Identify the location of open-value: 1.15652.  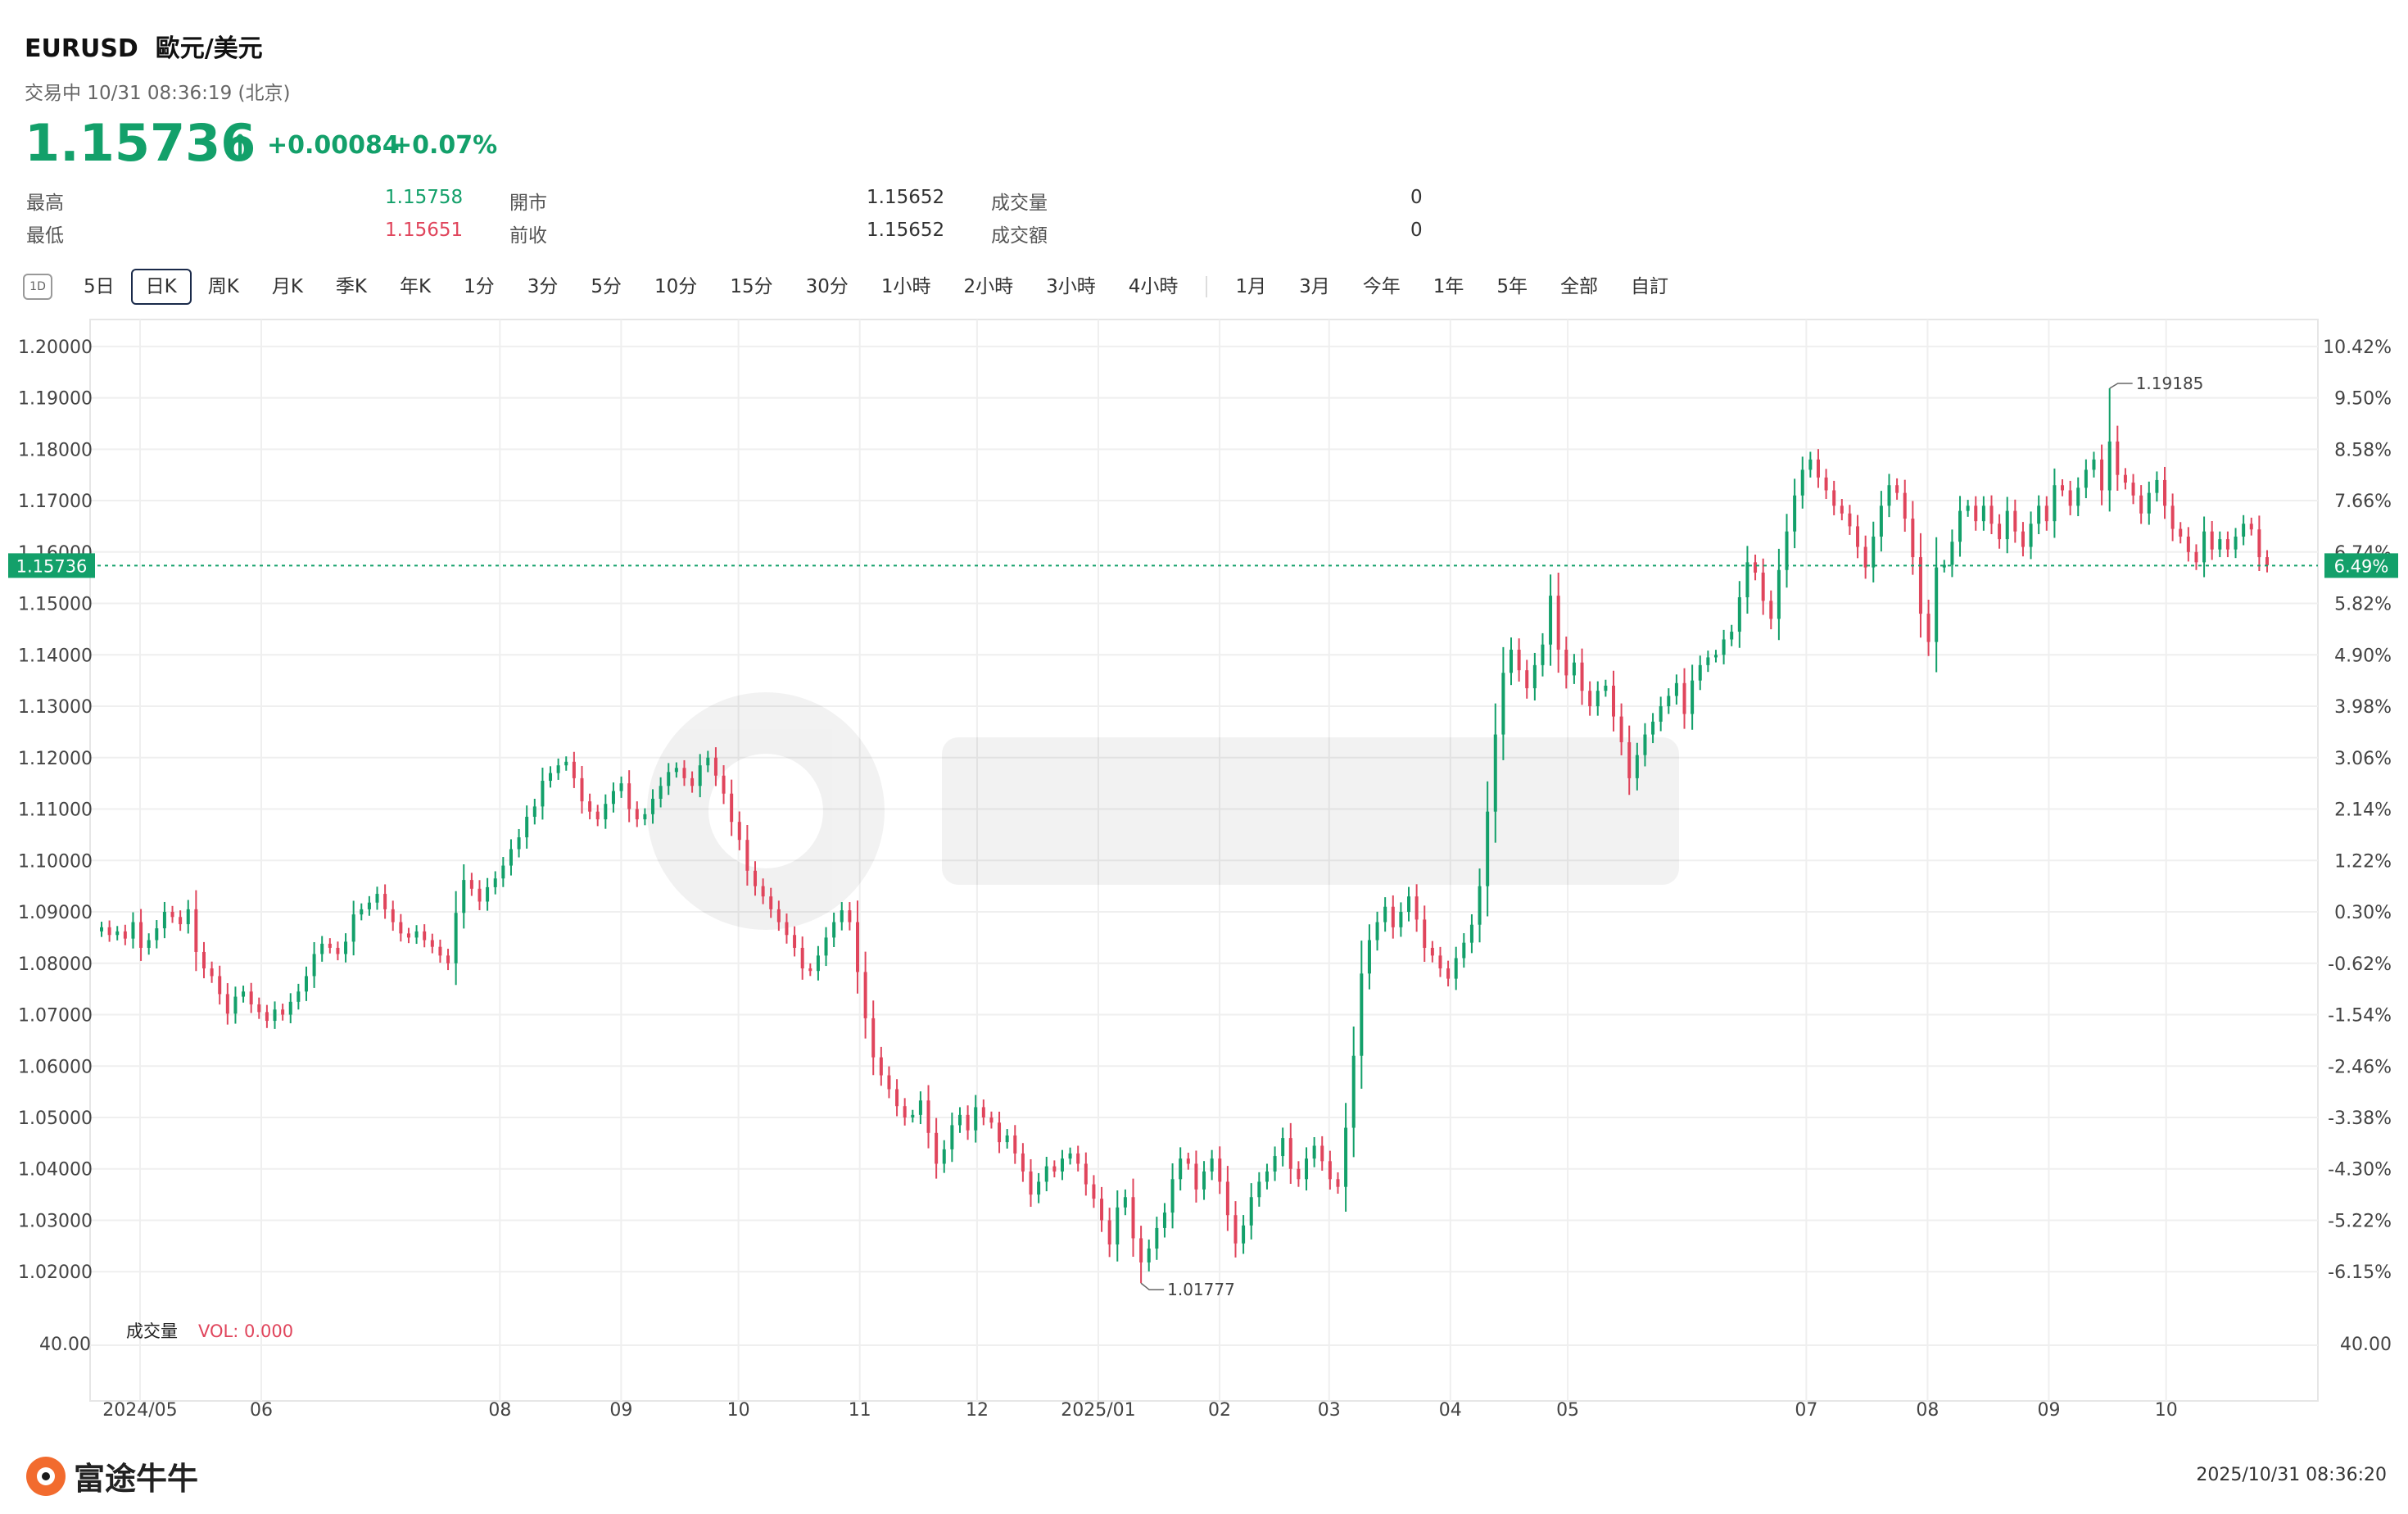
(906, 197).